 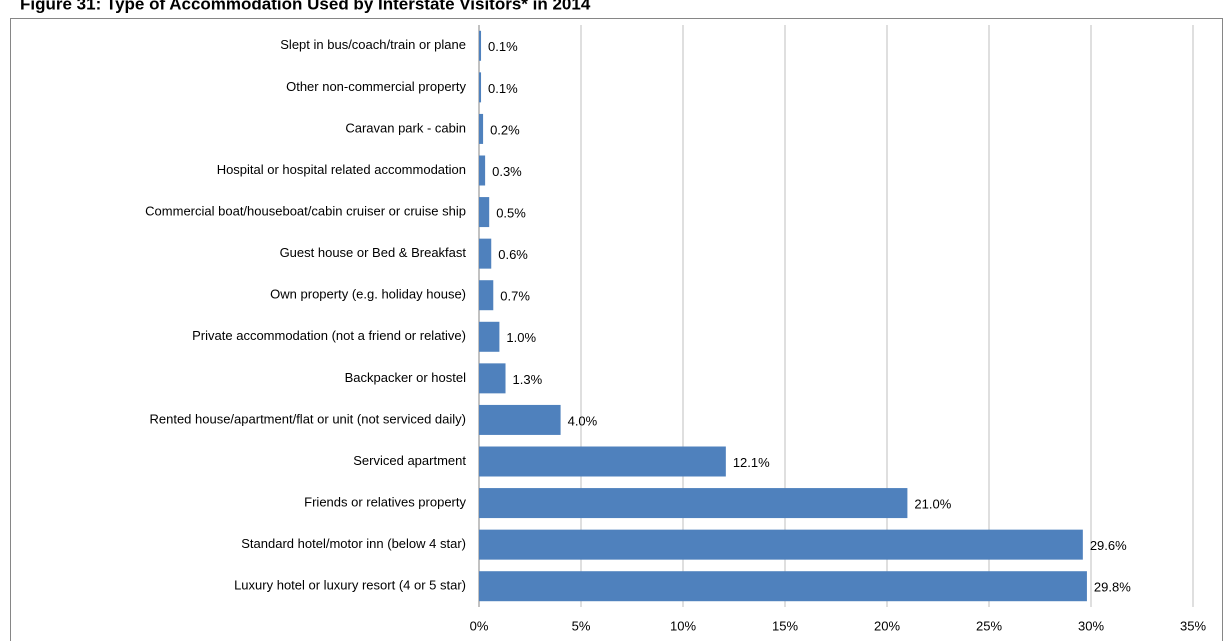 I want to click on x-tick-label: 15%, so click(x=785, y=625).